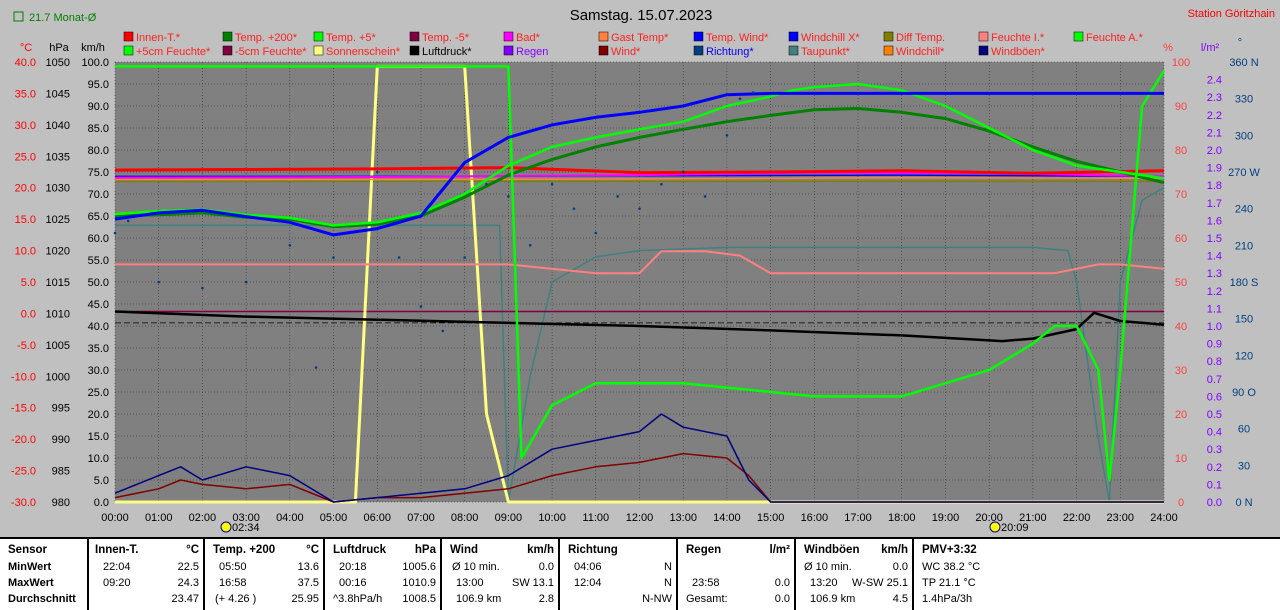  What do you see at coordinates (271, 52) in the screenshot?
I see `legend-label: -5cm Feuchte*` at bounding box center [271, 52].